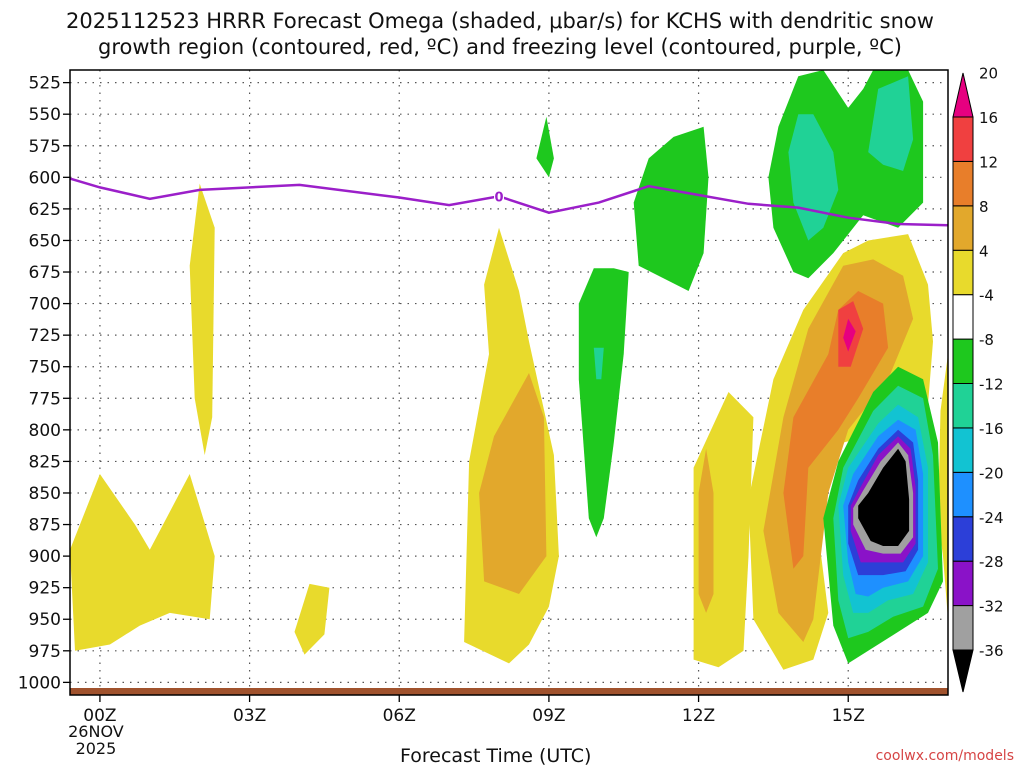 This screenshot has height=768, width=1024. What do you see at coordinates (312, 619) in the screenshot?
I see `omega-region-yellow-04z-small` at bounding box center [312, 619].